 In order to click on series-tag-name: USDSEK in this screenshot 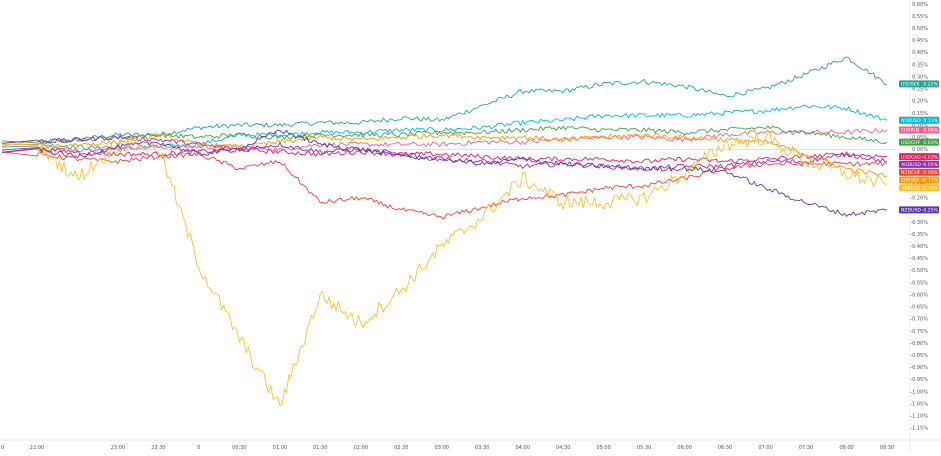, I will do `click(911, 85)`.